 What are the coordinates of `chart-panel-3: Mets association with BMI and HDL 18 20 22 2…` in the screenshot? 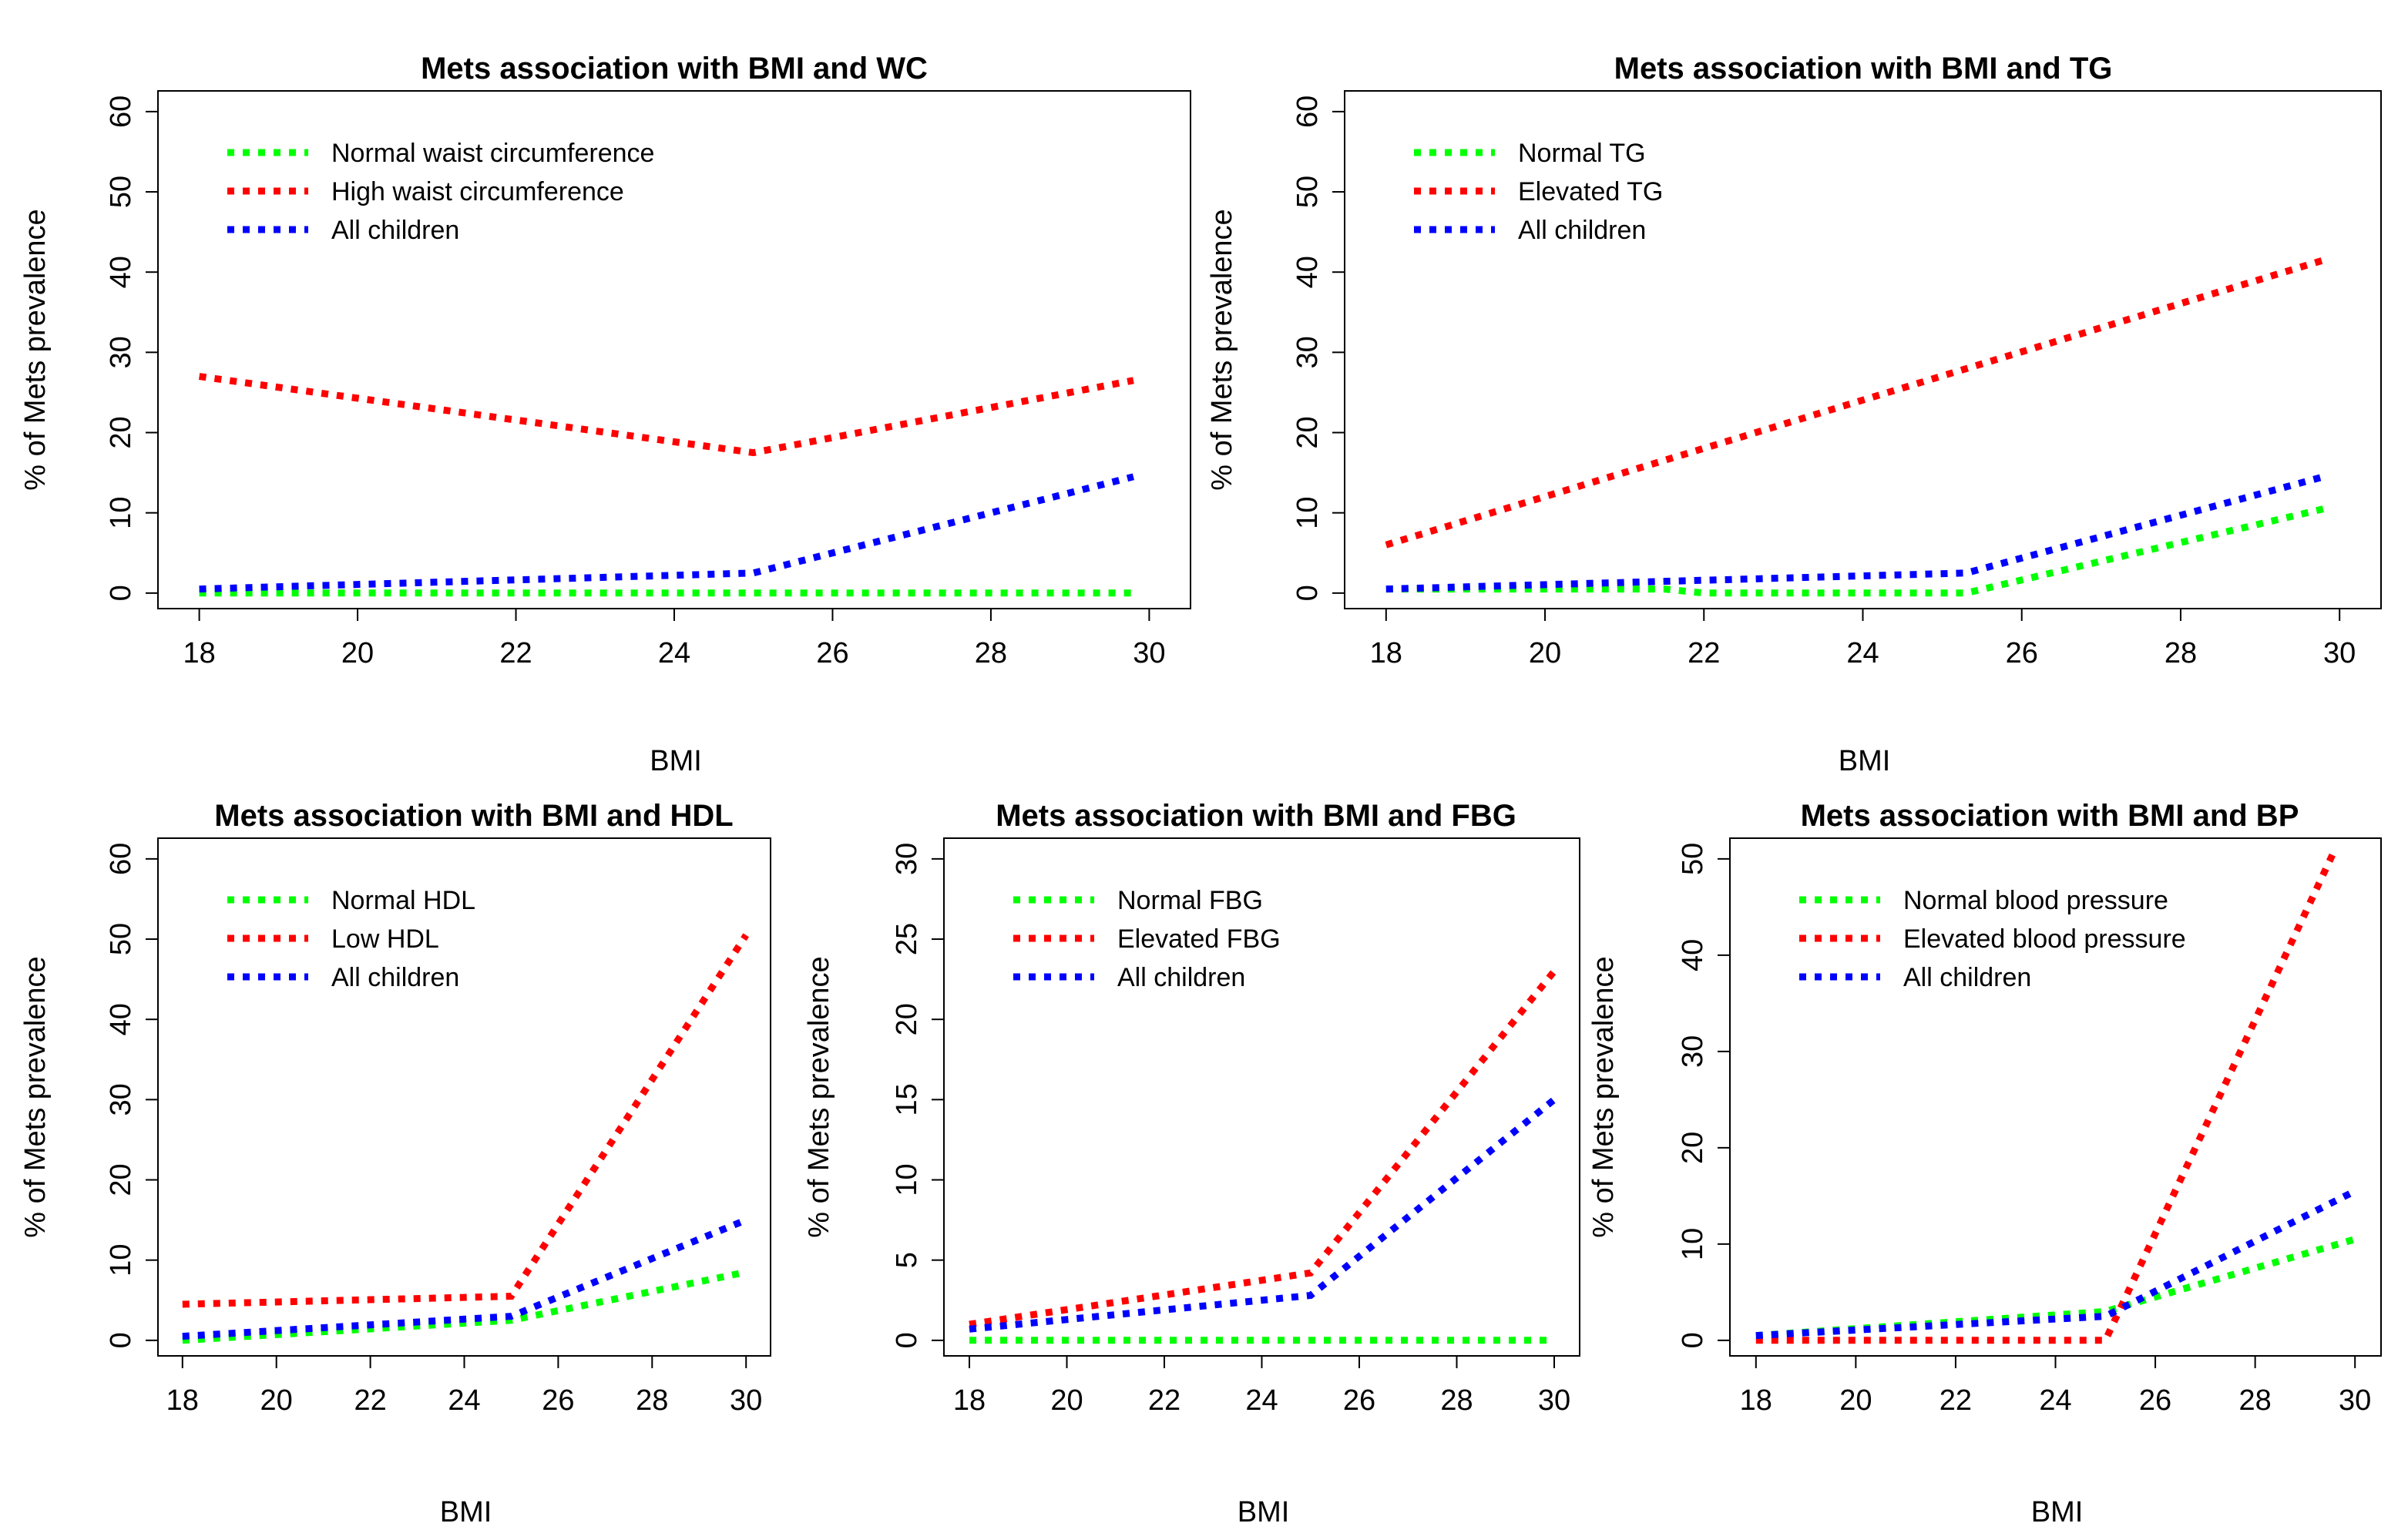 It's located at (395, 1163).